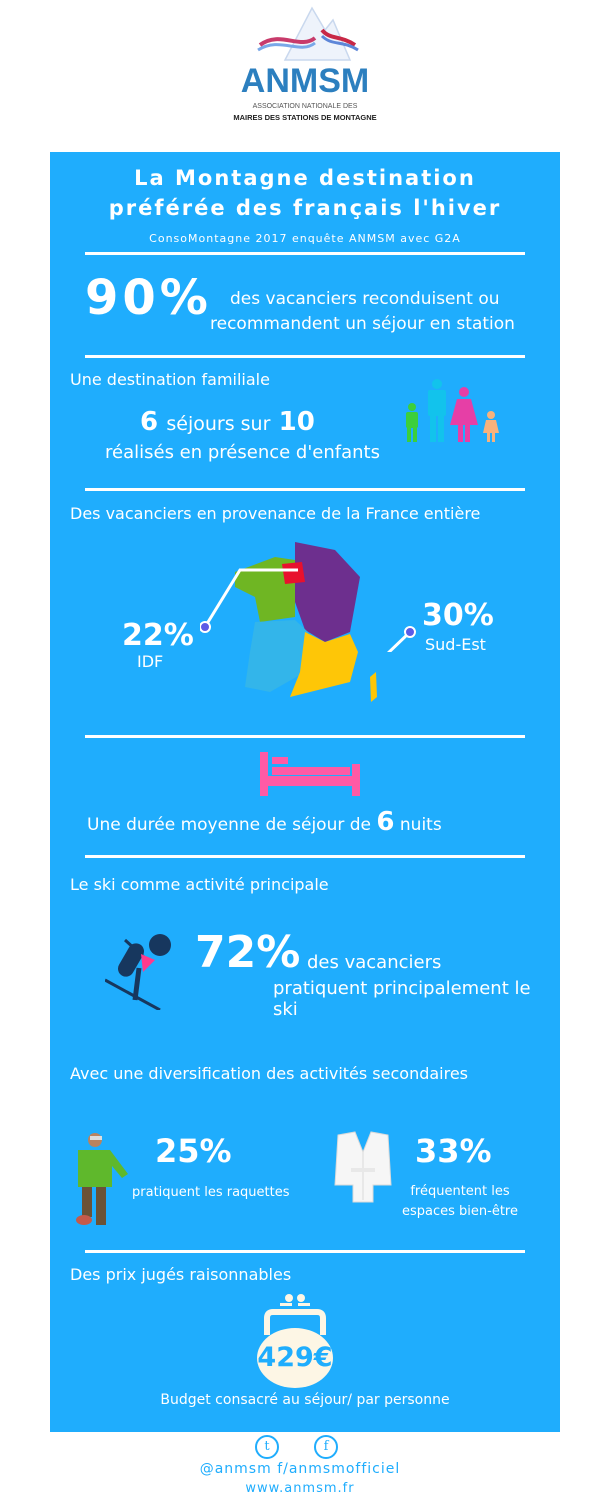 This screenshot has width=600, height=1500. What do you see at coordinates (242, 452) in the screenshot?
I see `family-text: réalisés en présence d'enfants` at bounding box center [242, 452].